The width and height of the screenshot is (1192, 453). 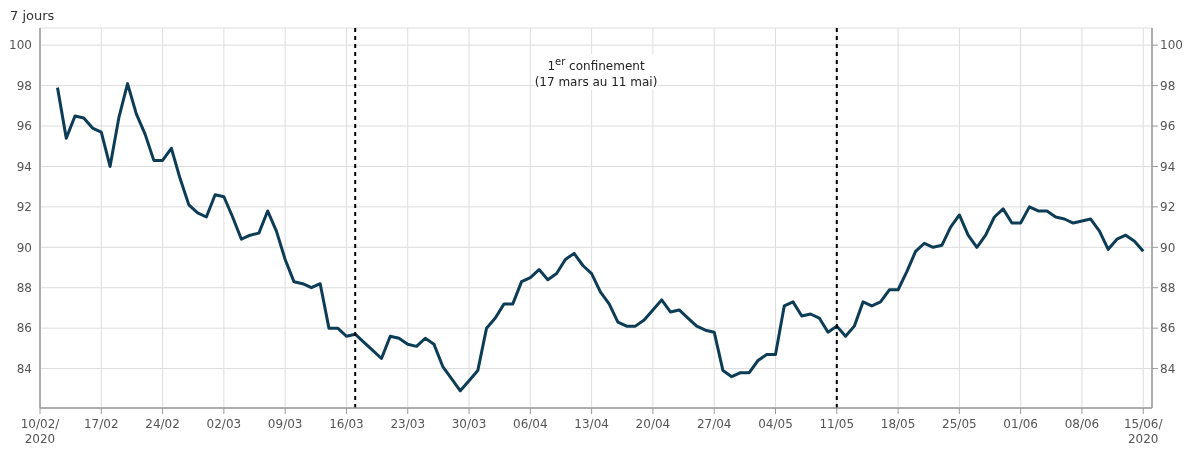 I want to click on y2-tick-label: 92, so click(x=1168, y=207).